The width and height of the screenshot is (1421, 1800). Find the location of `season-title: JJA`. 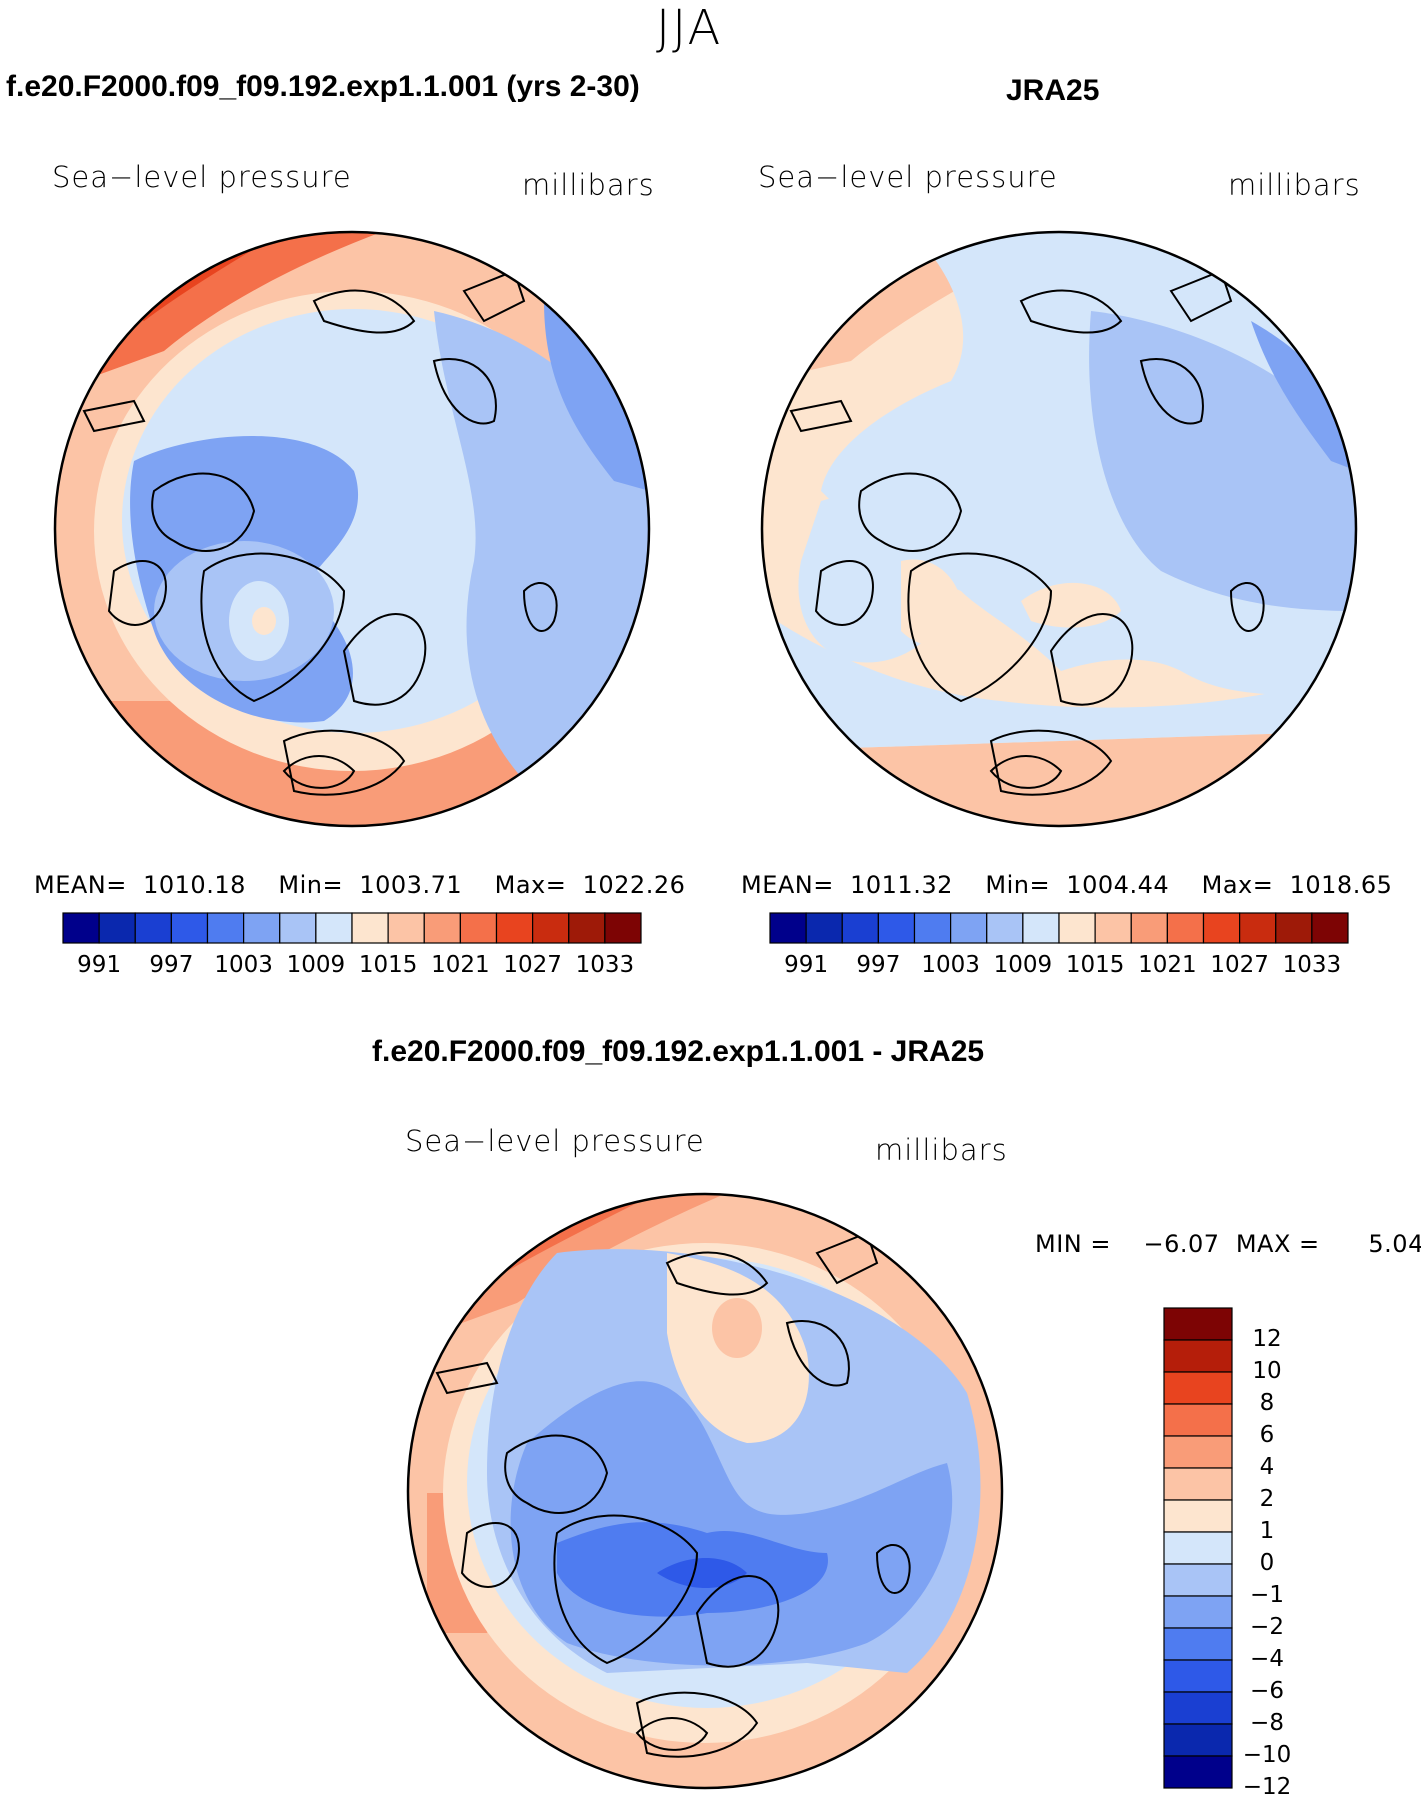

season-title: JJA is located at coordinates (689, 28).